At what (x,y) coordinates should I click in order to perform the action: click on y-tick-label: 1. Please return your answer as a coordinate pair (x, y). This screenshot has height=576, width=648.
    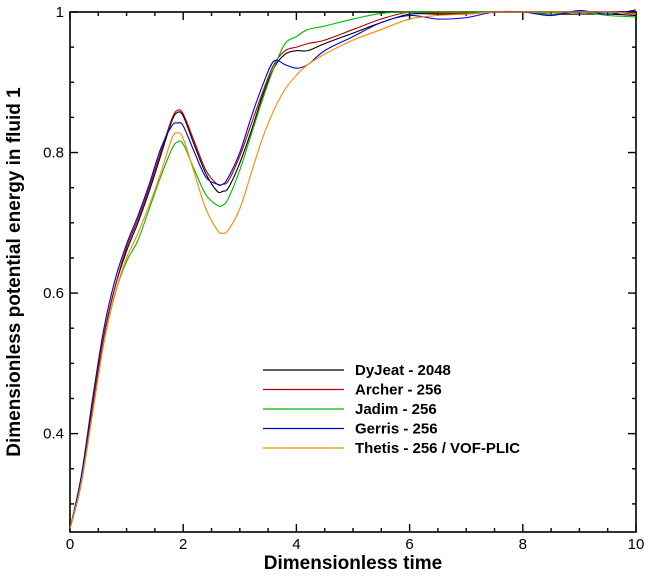
    Looking at the image, I should click on (60, 12).